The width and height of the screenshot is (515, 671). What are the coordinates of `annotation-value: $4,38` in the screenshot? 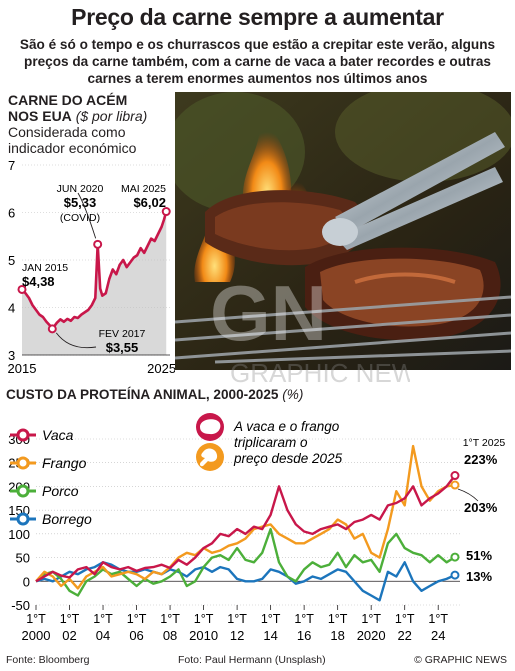 It's located at (38, 281).